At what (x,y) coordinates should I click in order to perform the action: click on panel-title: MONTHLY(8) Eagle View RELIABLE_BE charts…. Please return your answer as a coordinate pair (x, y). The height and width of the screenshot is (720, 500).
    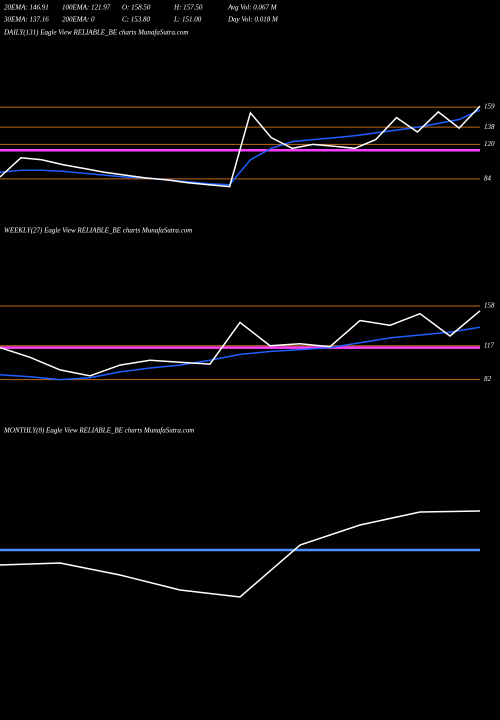
    Looking at the image, I should click on (98, 431).